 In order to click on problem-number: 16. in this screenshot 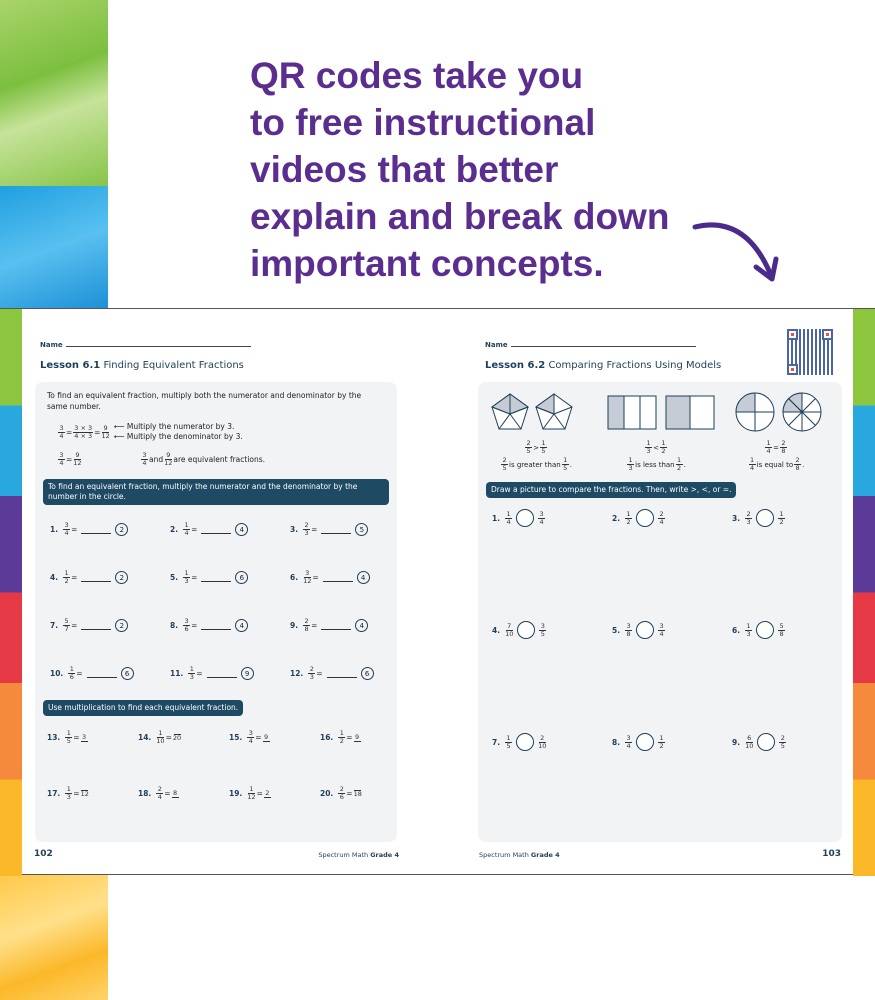, I will do `click(327, 737)`.